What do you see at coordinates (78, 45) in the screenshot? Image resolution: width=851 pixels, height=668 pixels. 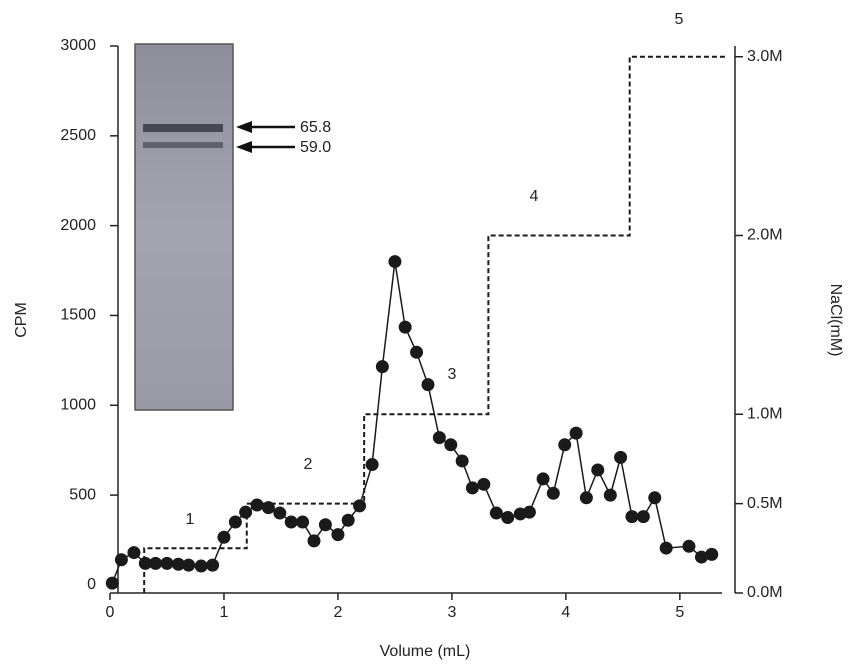 I see `y-tick-label: 3000` at bounding box center [78, 45].